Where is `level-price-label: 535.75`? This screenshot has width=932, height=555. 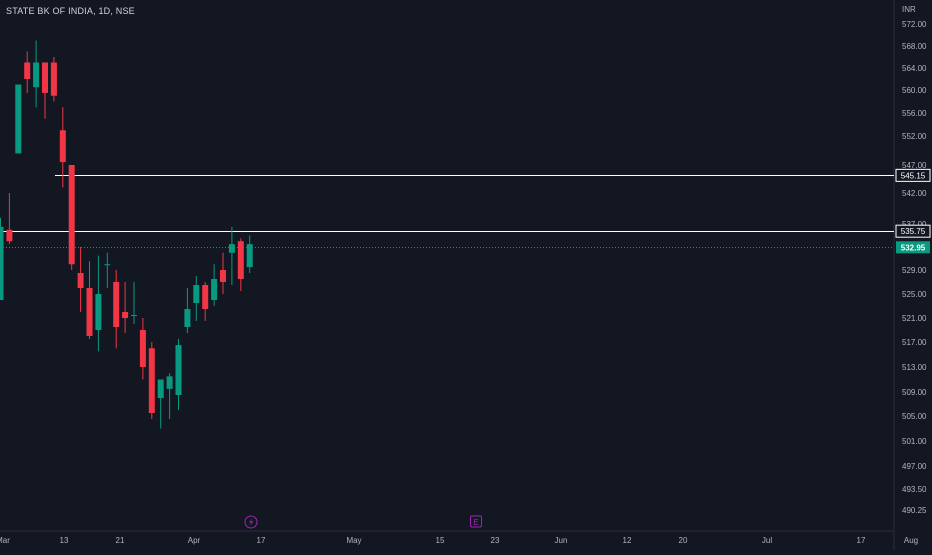 level-price-label: 535.75 is located at coordinates (913, 231).